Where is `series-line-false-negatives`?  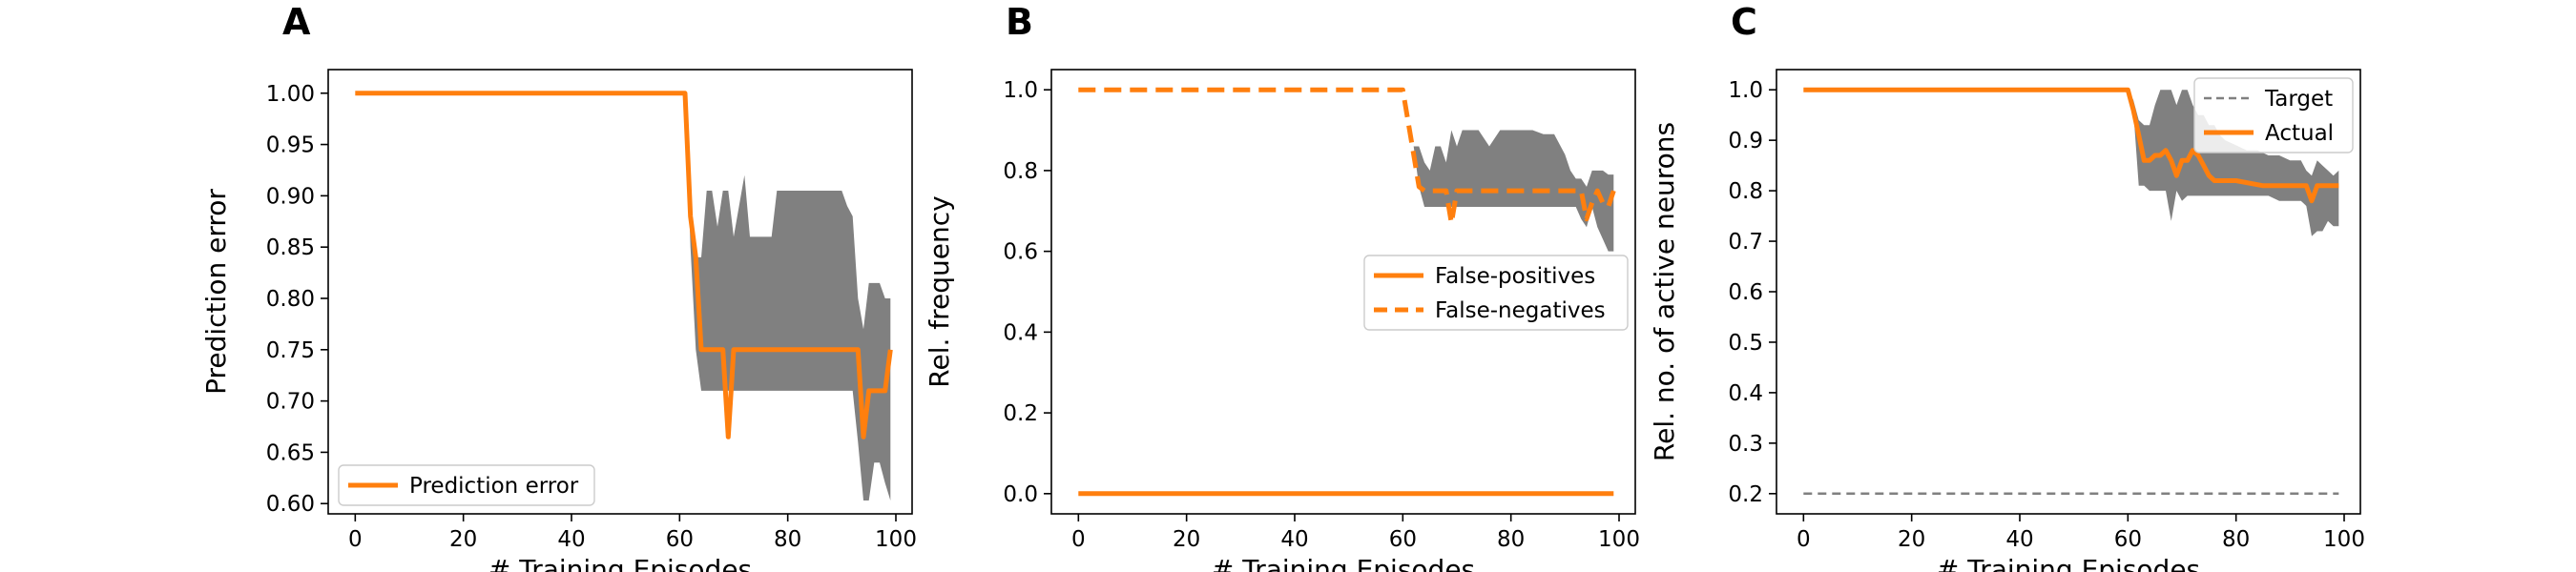
series-line-false-negatives is located at coordinates (1347, 157).